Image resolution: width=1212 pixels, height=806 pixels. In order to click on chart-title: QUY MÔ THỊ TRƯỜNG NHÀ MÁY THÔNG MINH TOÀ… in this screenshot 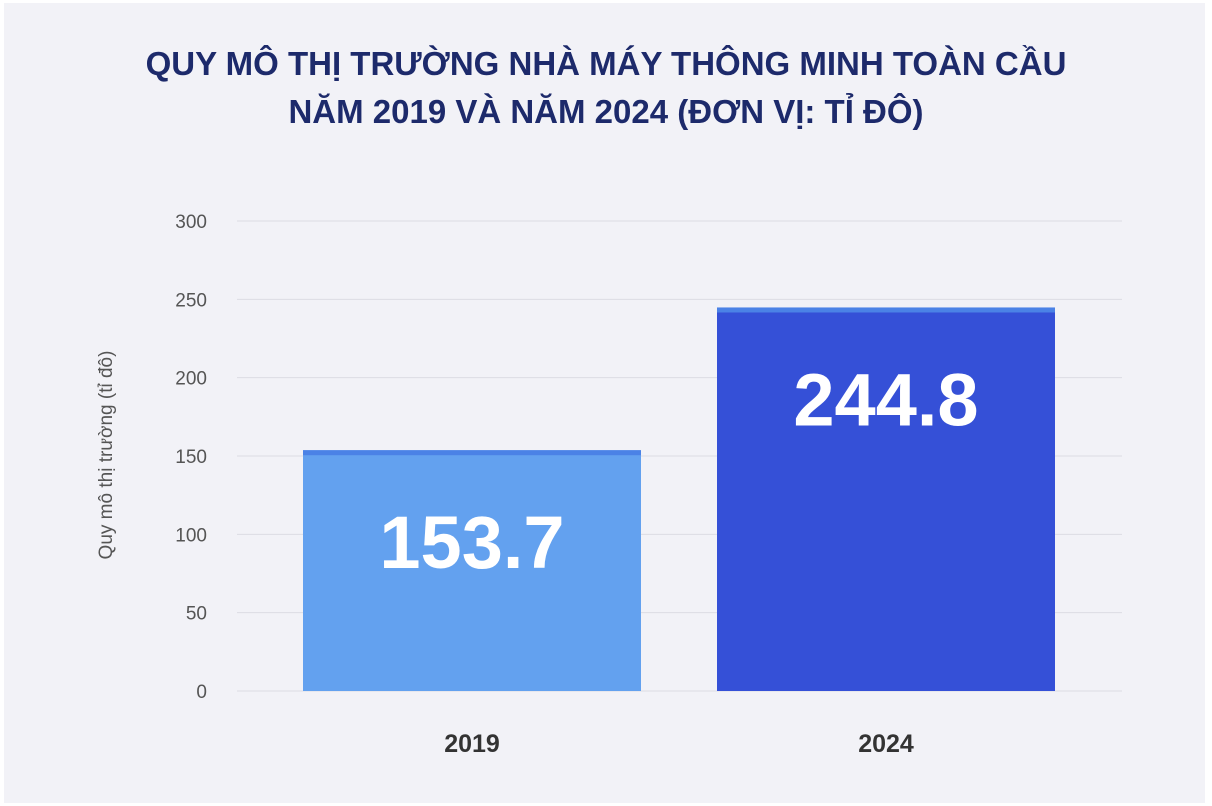, I will do `click(606, 88)`.